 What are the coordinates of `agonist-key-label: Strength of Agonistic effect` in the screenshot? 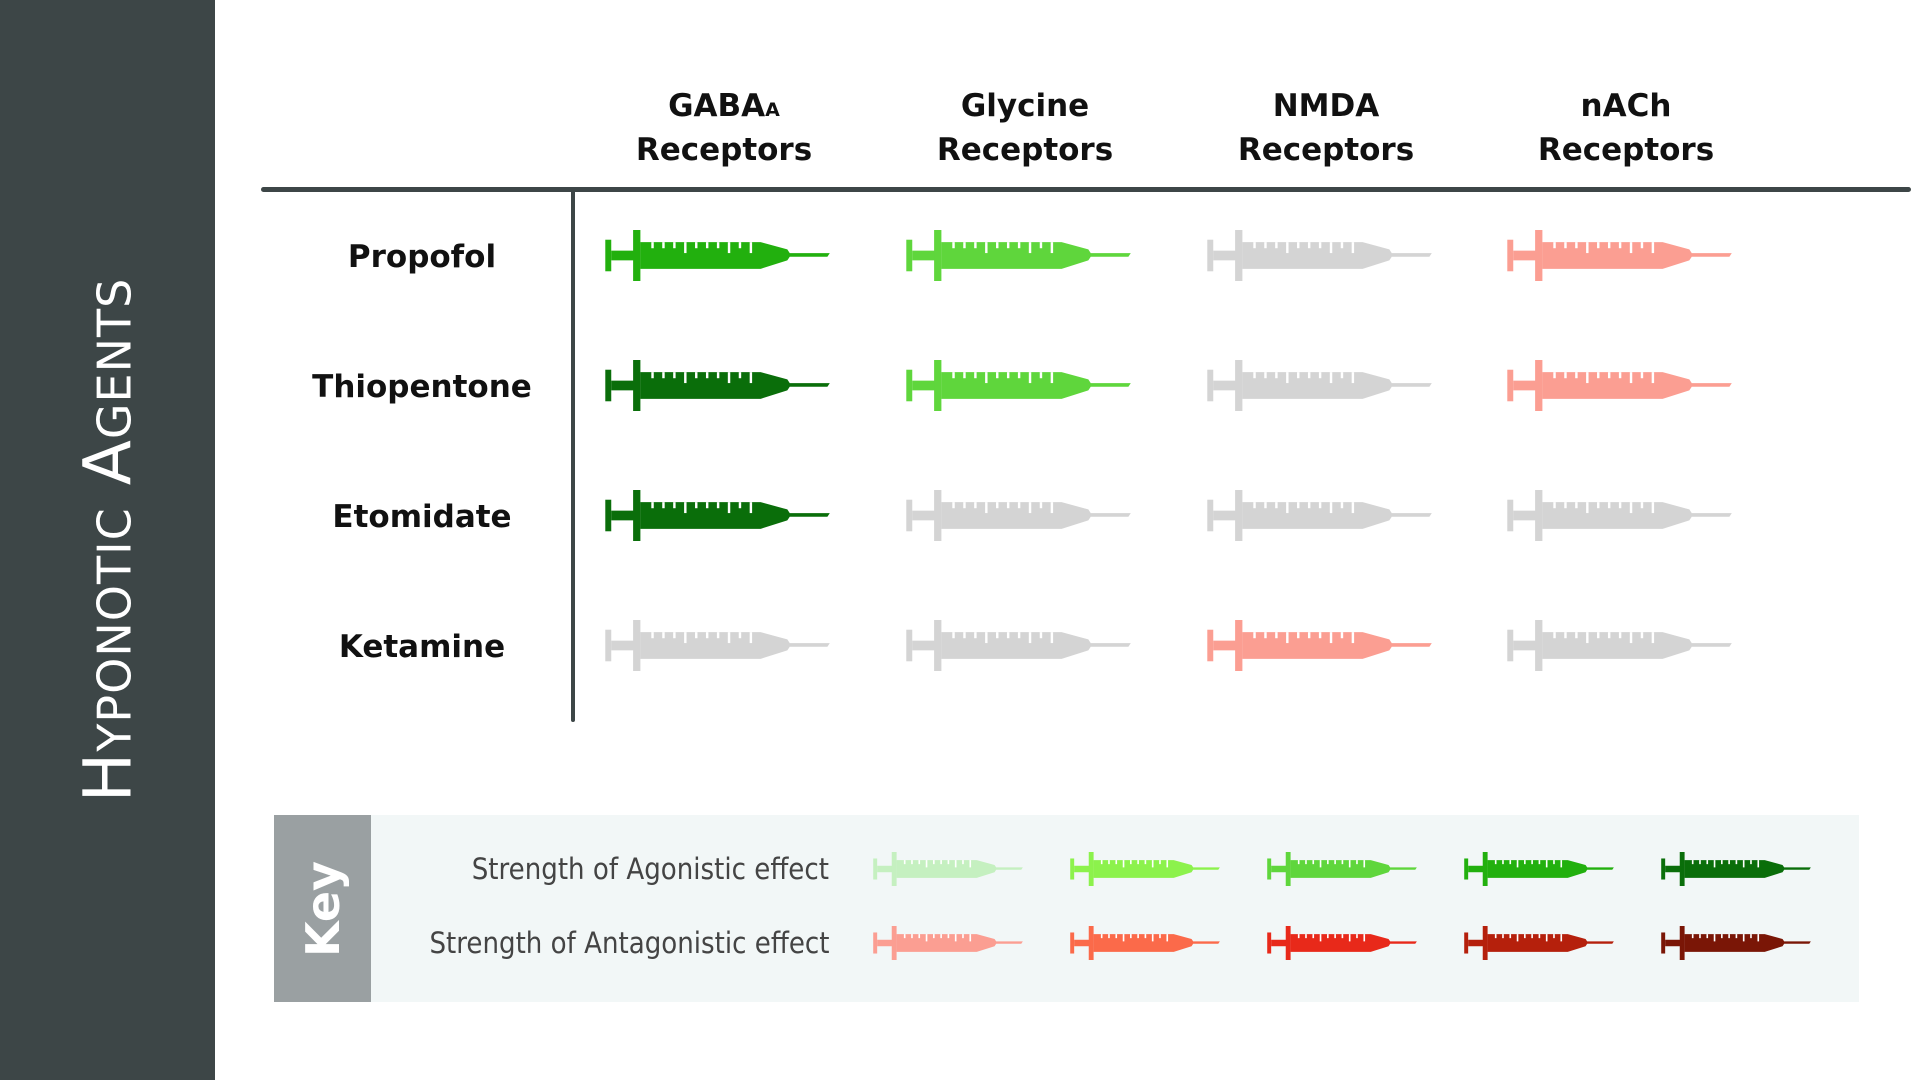 It's located at (650, 869).